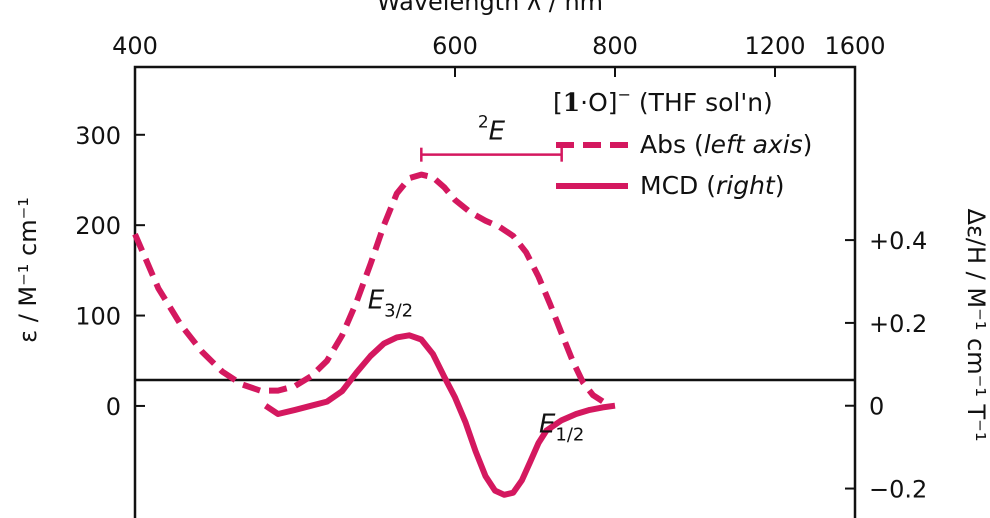  I want to click on annotation-e12-label: E1/2, so click(561, 428).